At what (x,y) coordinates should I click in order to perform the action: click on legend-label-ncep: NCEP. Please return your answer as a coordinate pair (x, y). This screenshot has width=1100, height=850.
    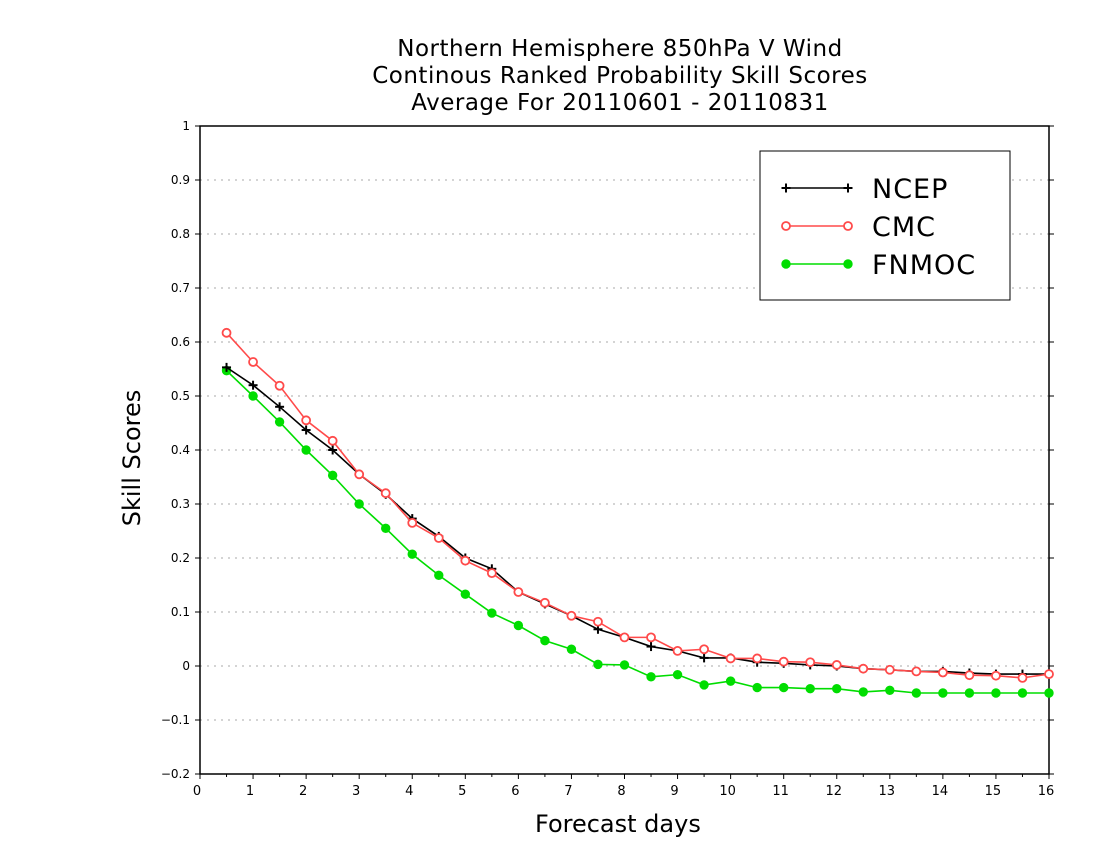
    Looking at the image, I should click on (910, 189).